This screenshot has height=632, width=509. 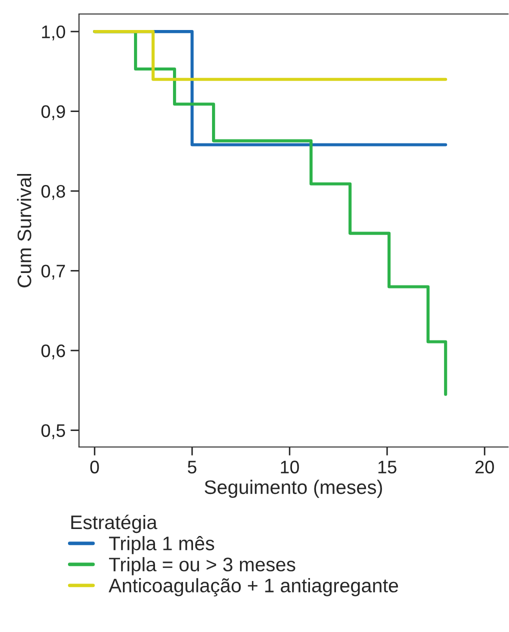 What do you see at coordinates (192, 467) in the screenshot?
I see `x-tick-label: 5` at bounding box center [192, 467].